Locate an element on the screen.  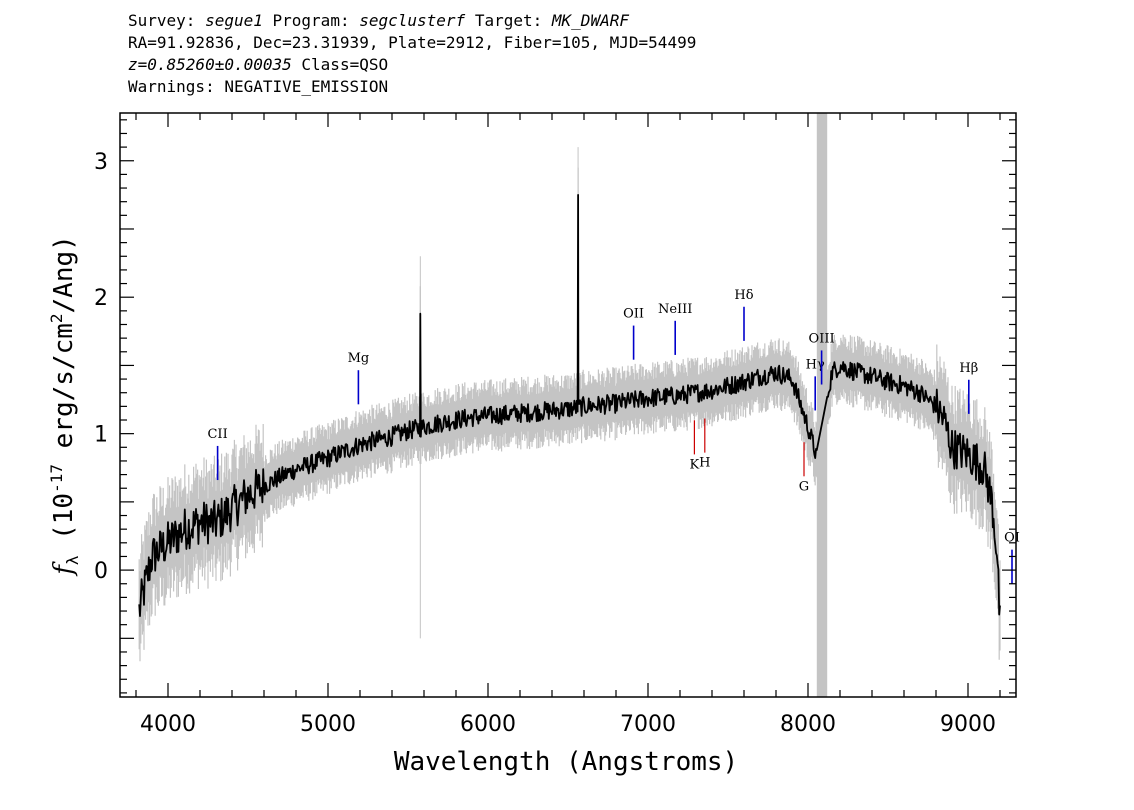
y-tick-label-0: 0 is located at coordinates (101, 571).